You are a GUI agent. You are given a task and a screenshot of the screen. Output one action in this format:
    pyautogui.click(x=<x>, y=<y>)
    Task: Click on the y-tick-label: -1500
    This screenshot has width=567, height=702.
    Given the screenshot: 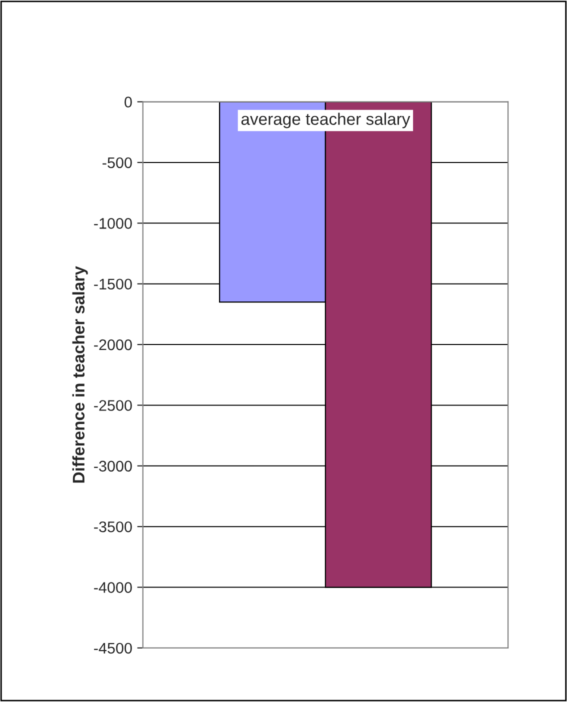 What is the action you would take?
    pyautogui.click(x=113, y=284)
    